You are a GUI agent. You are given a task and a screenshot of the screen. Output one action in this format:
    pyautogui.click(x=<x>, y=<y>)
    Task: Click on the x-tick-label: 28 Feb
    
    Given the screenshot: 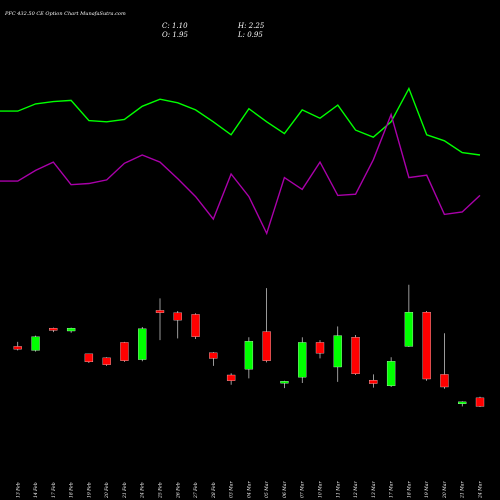 What is the action you would take?
    pyautogui.click(x=214, y=490)
    